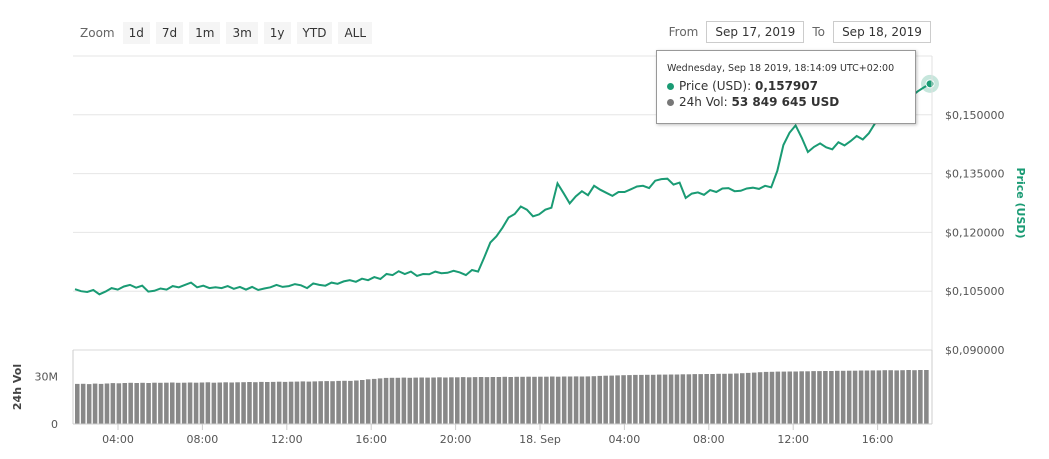  Describe the element at coordinates (670, 86) in the screenshot. I see `price-dot-icon` at that location.